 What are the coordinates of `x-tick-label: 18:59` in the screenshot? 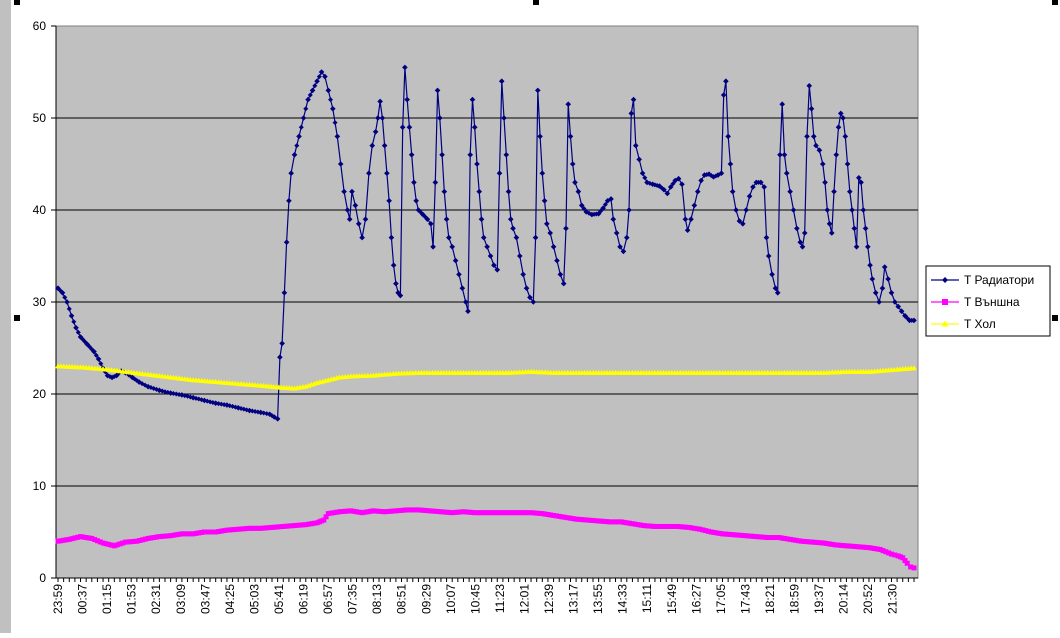 It's located at (795, 599).